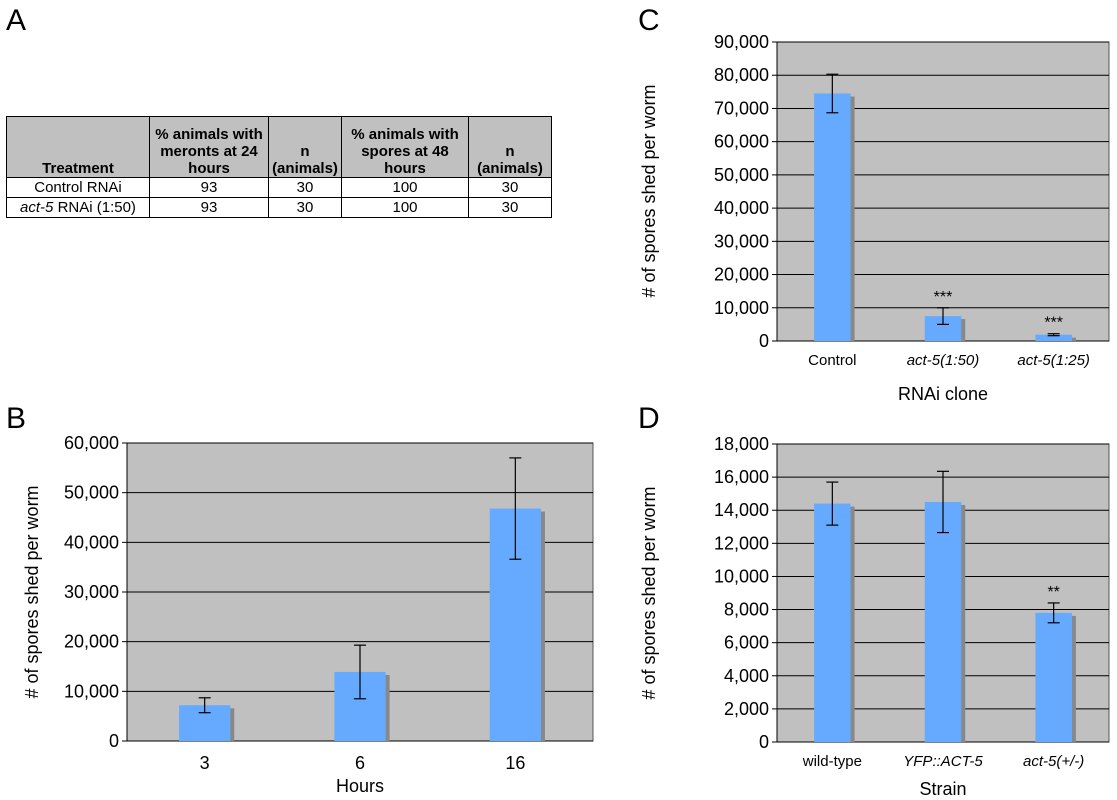  What do you see at coordinates (832, 761) in the screenshot?
I see `x-tick-label: wild-type` at bounding box center [832, 761].